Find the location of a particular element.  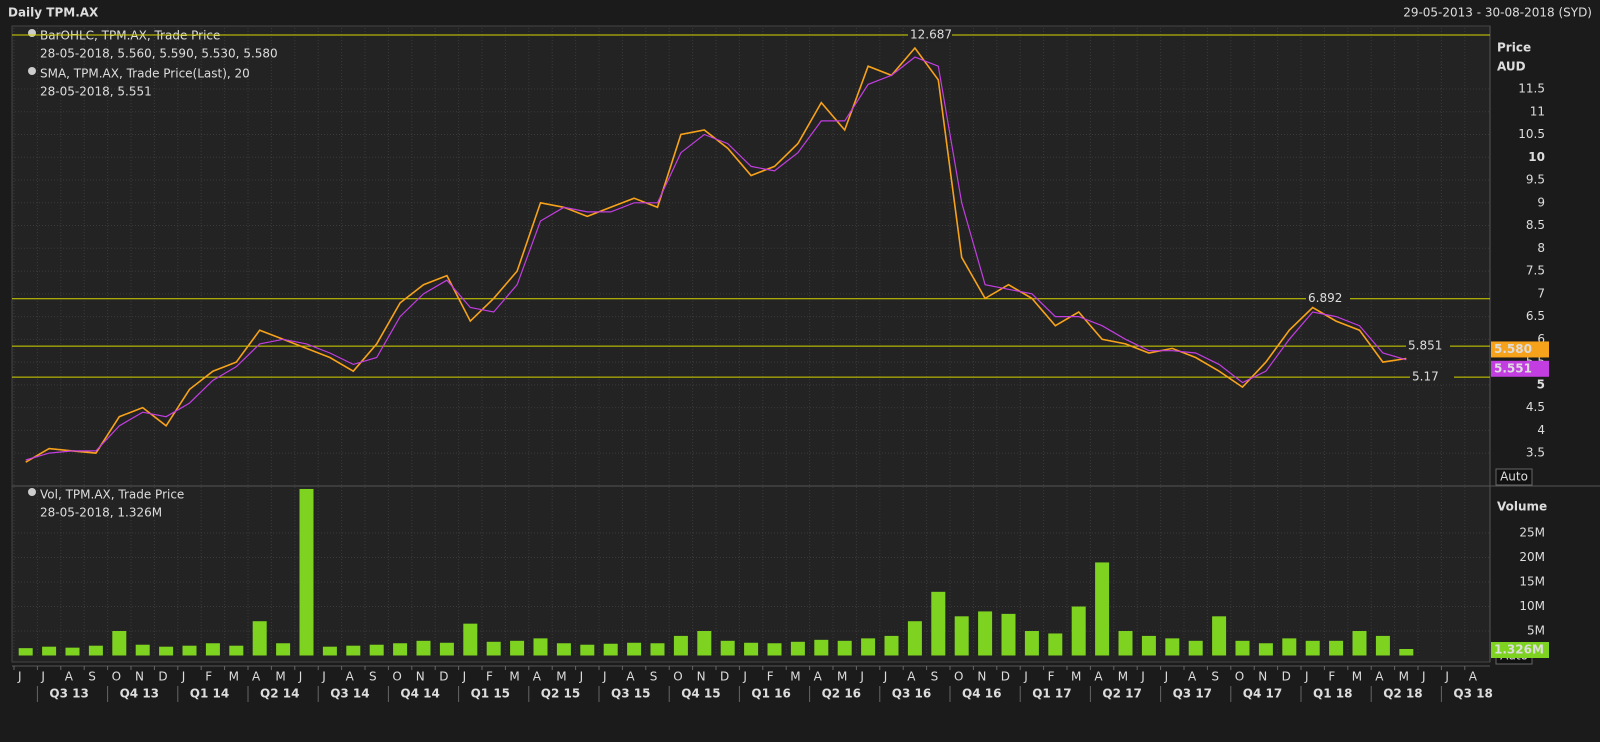

last-value-label: 5.551 is located at coordinates (1513, 368).